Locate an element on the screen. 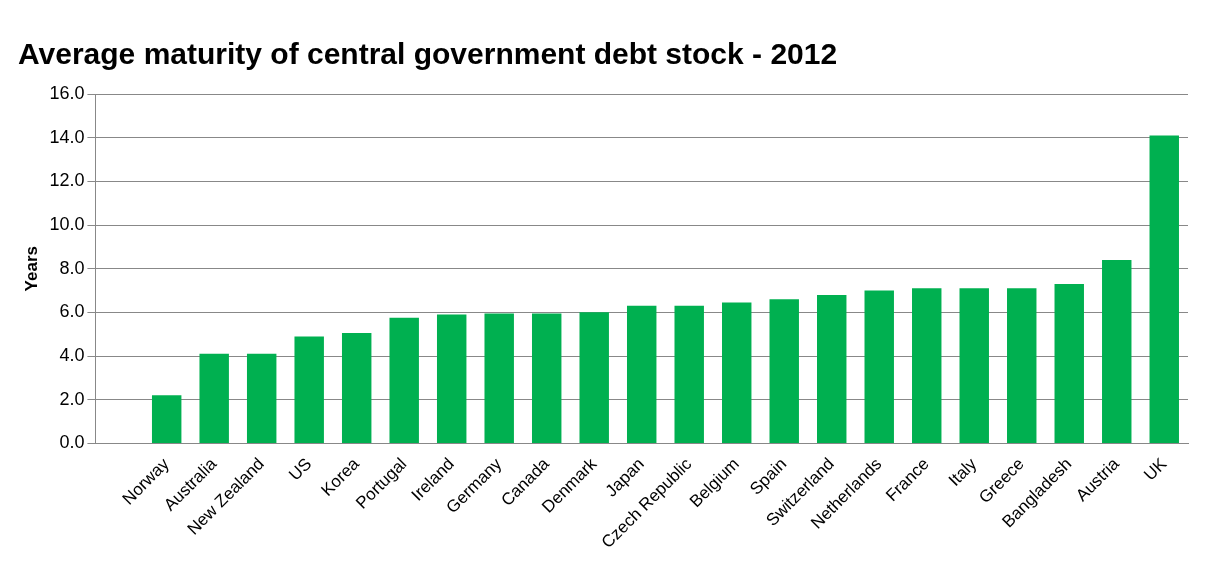  x-tick-label: UK is located at coordinates (1155, 469).